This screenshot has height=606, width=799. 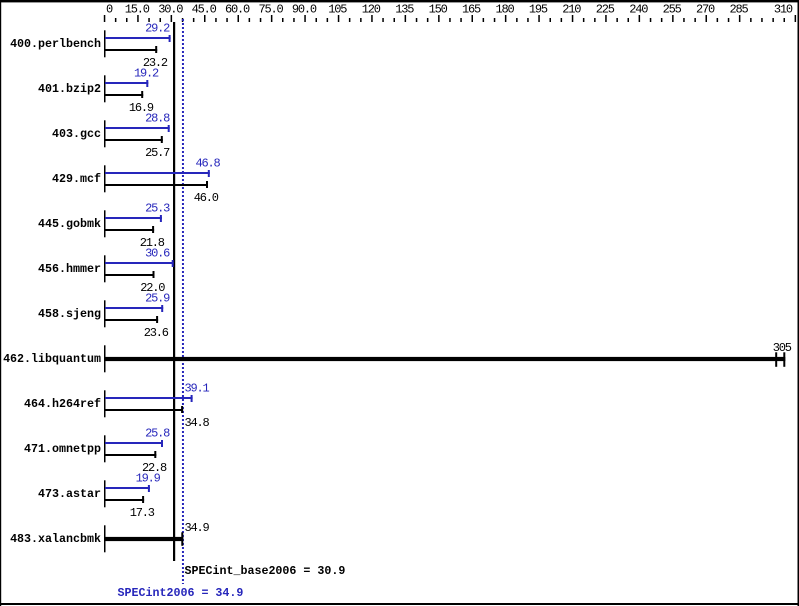 I want to click on svg-text: 255, so click(x=672, y=9).